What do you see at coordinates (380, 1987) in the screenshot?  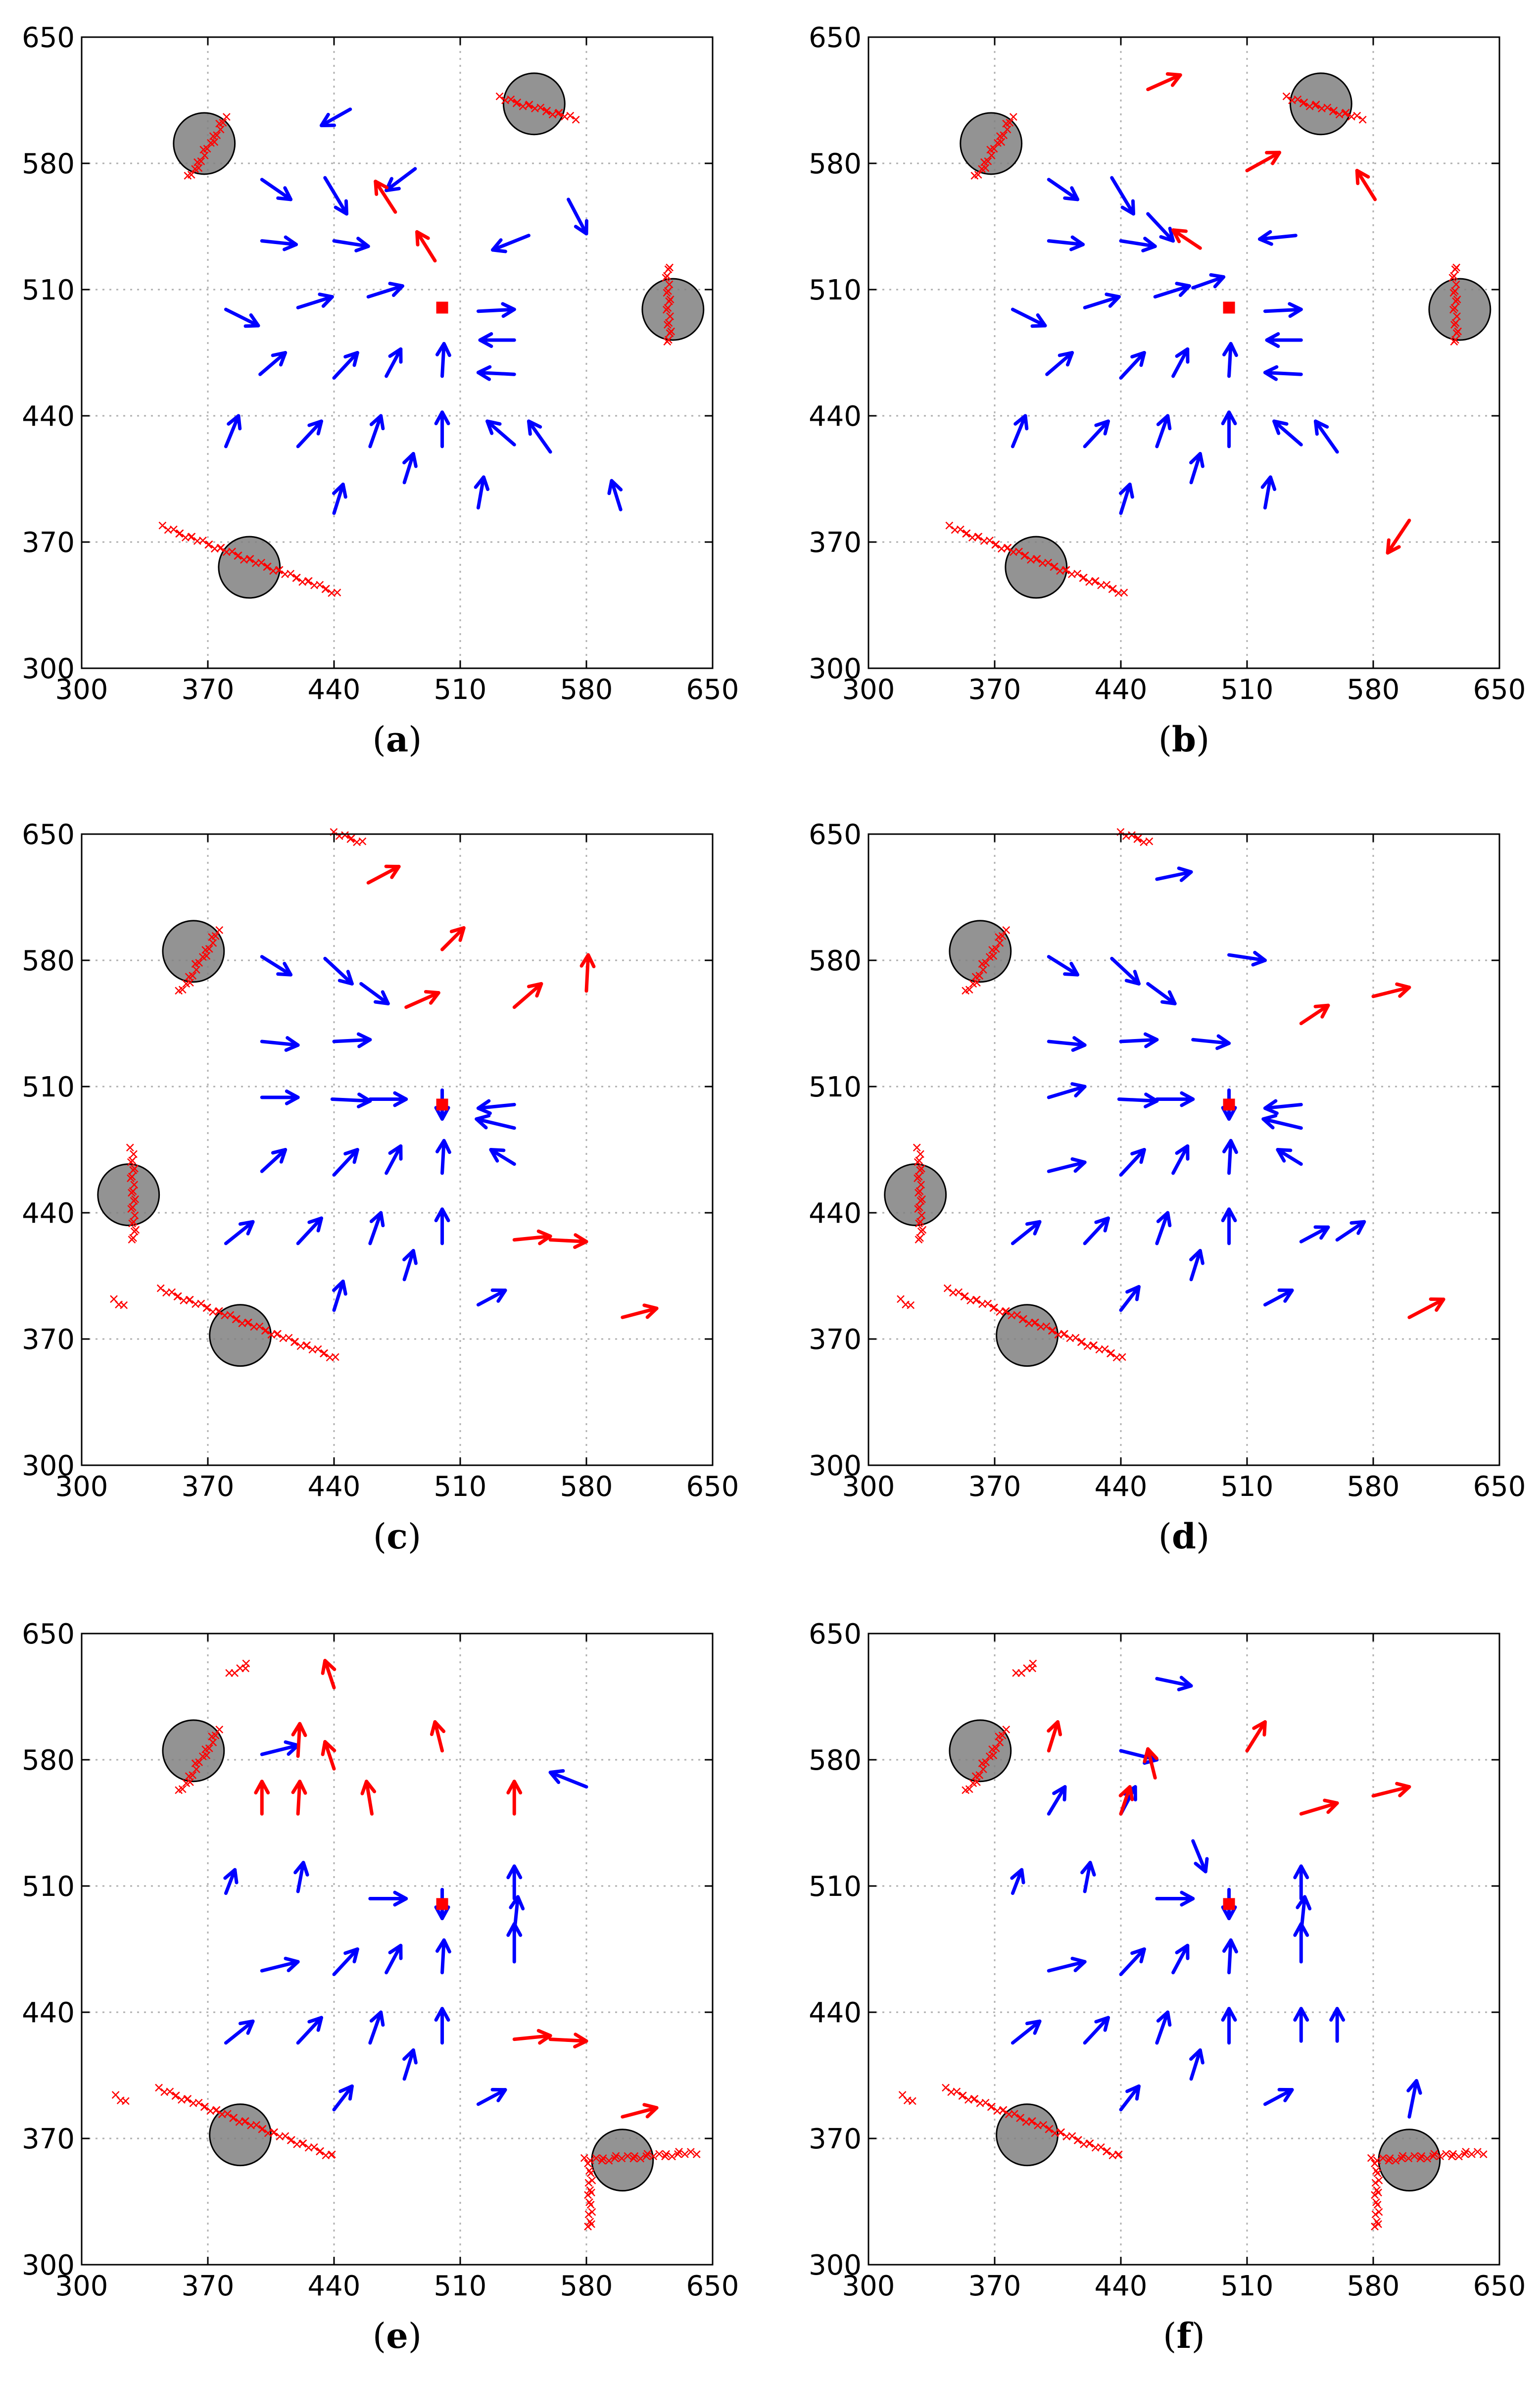 I see `panel-e: 300 370 440 510 580 650 300 370 440 510 580 650 (e)` at bounding box center [380, 1987].